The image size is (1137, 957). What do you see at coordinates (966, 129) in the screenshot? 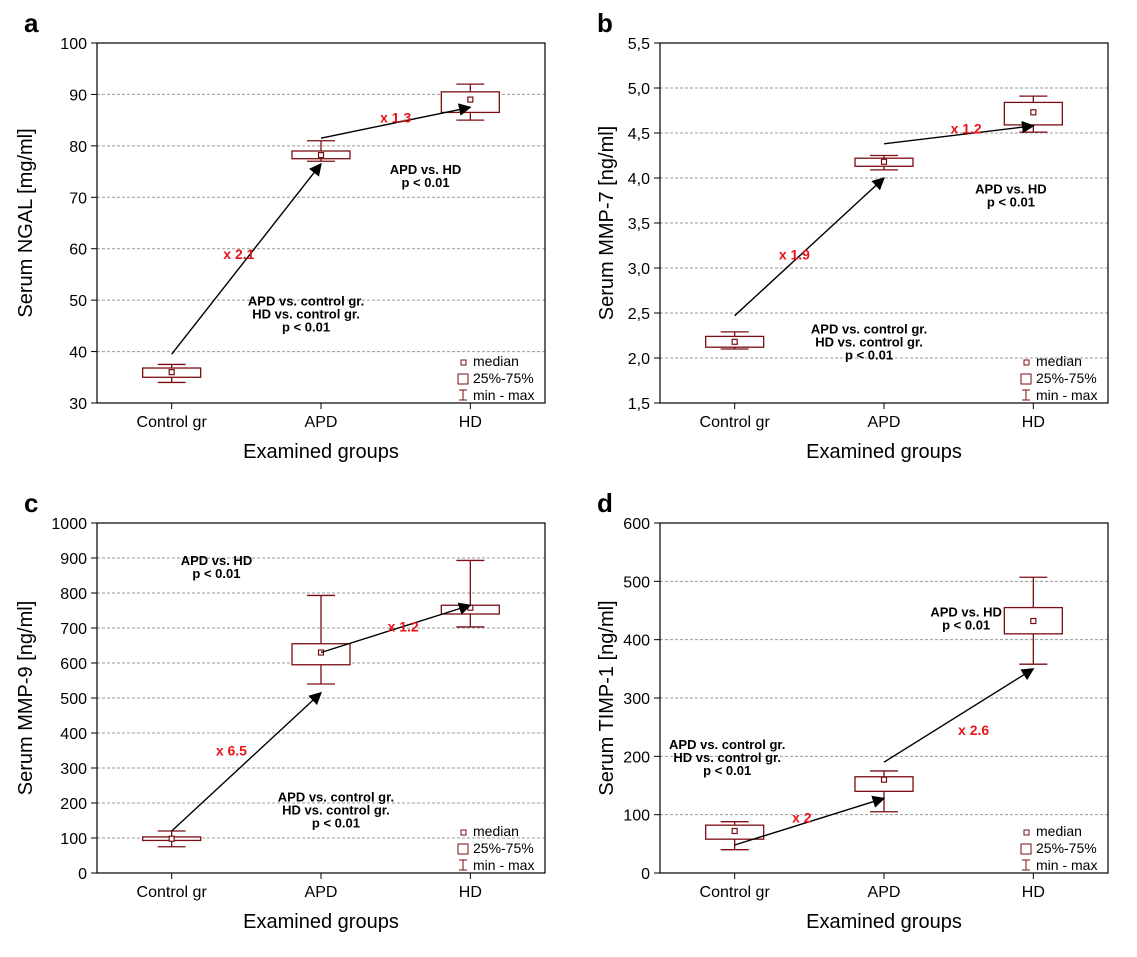
I see `fold-change-label: x 1.2` at bounding box center [966, 129].